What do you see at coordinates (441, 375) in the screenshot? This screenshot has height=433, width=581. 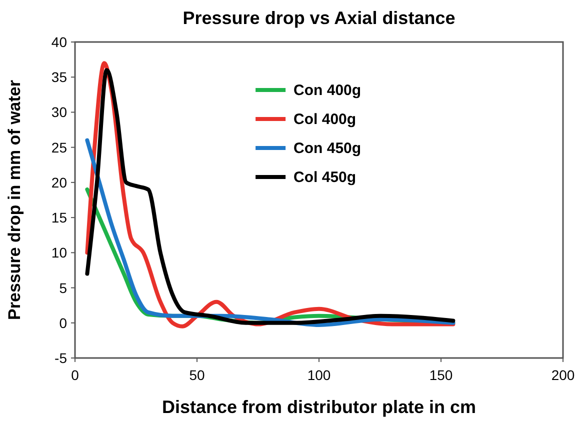 I see `x-tick-label: 150` at bounding box center [441, 375].